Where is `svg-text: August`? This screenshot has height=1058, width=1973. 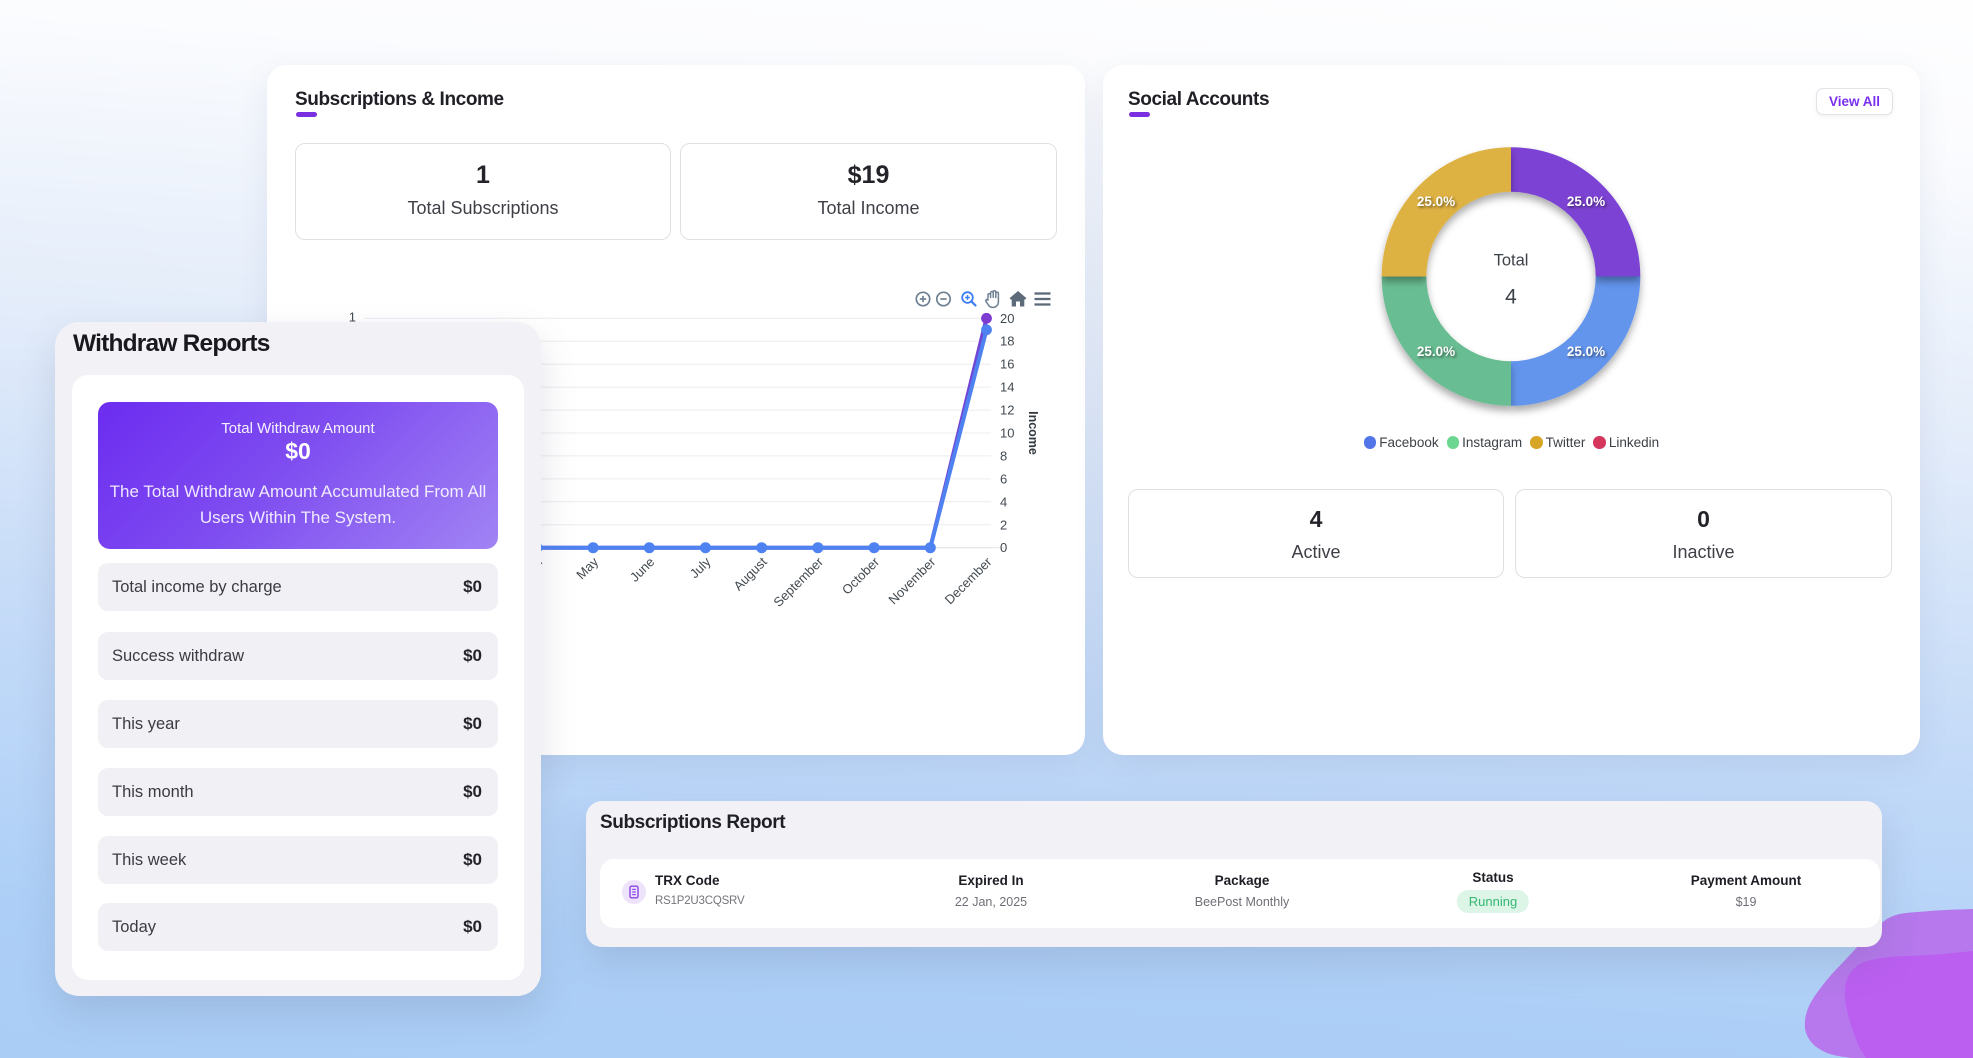
svg-text: August is located at coordinates (750, 573).